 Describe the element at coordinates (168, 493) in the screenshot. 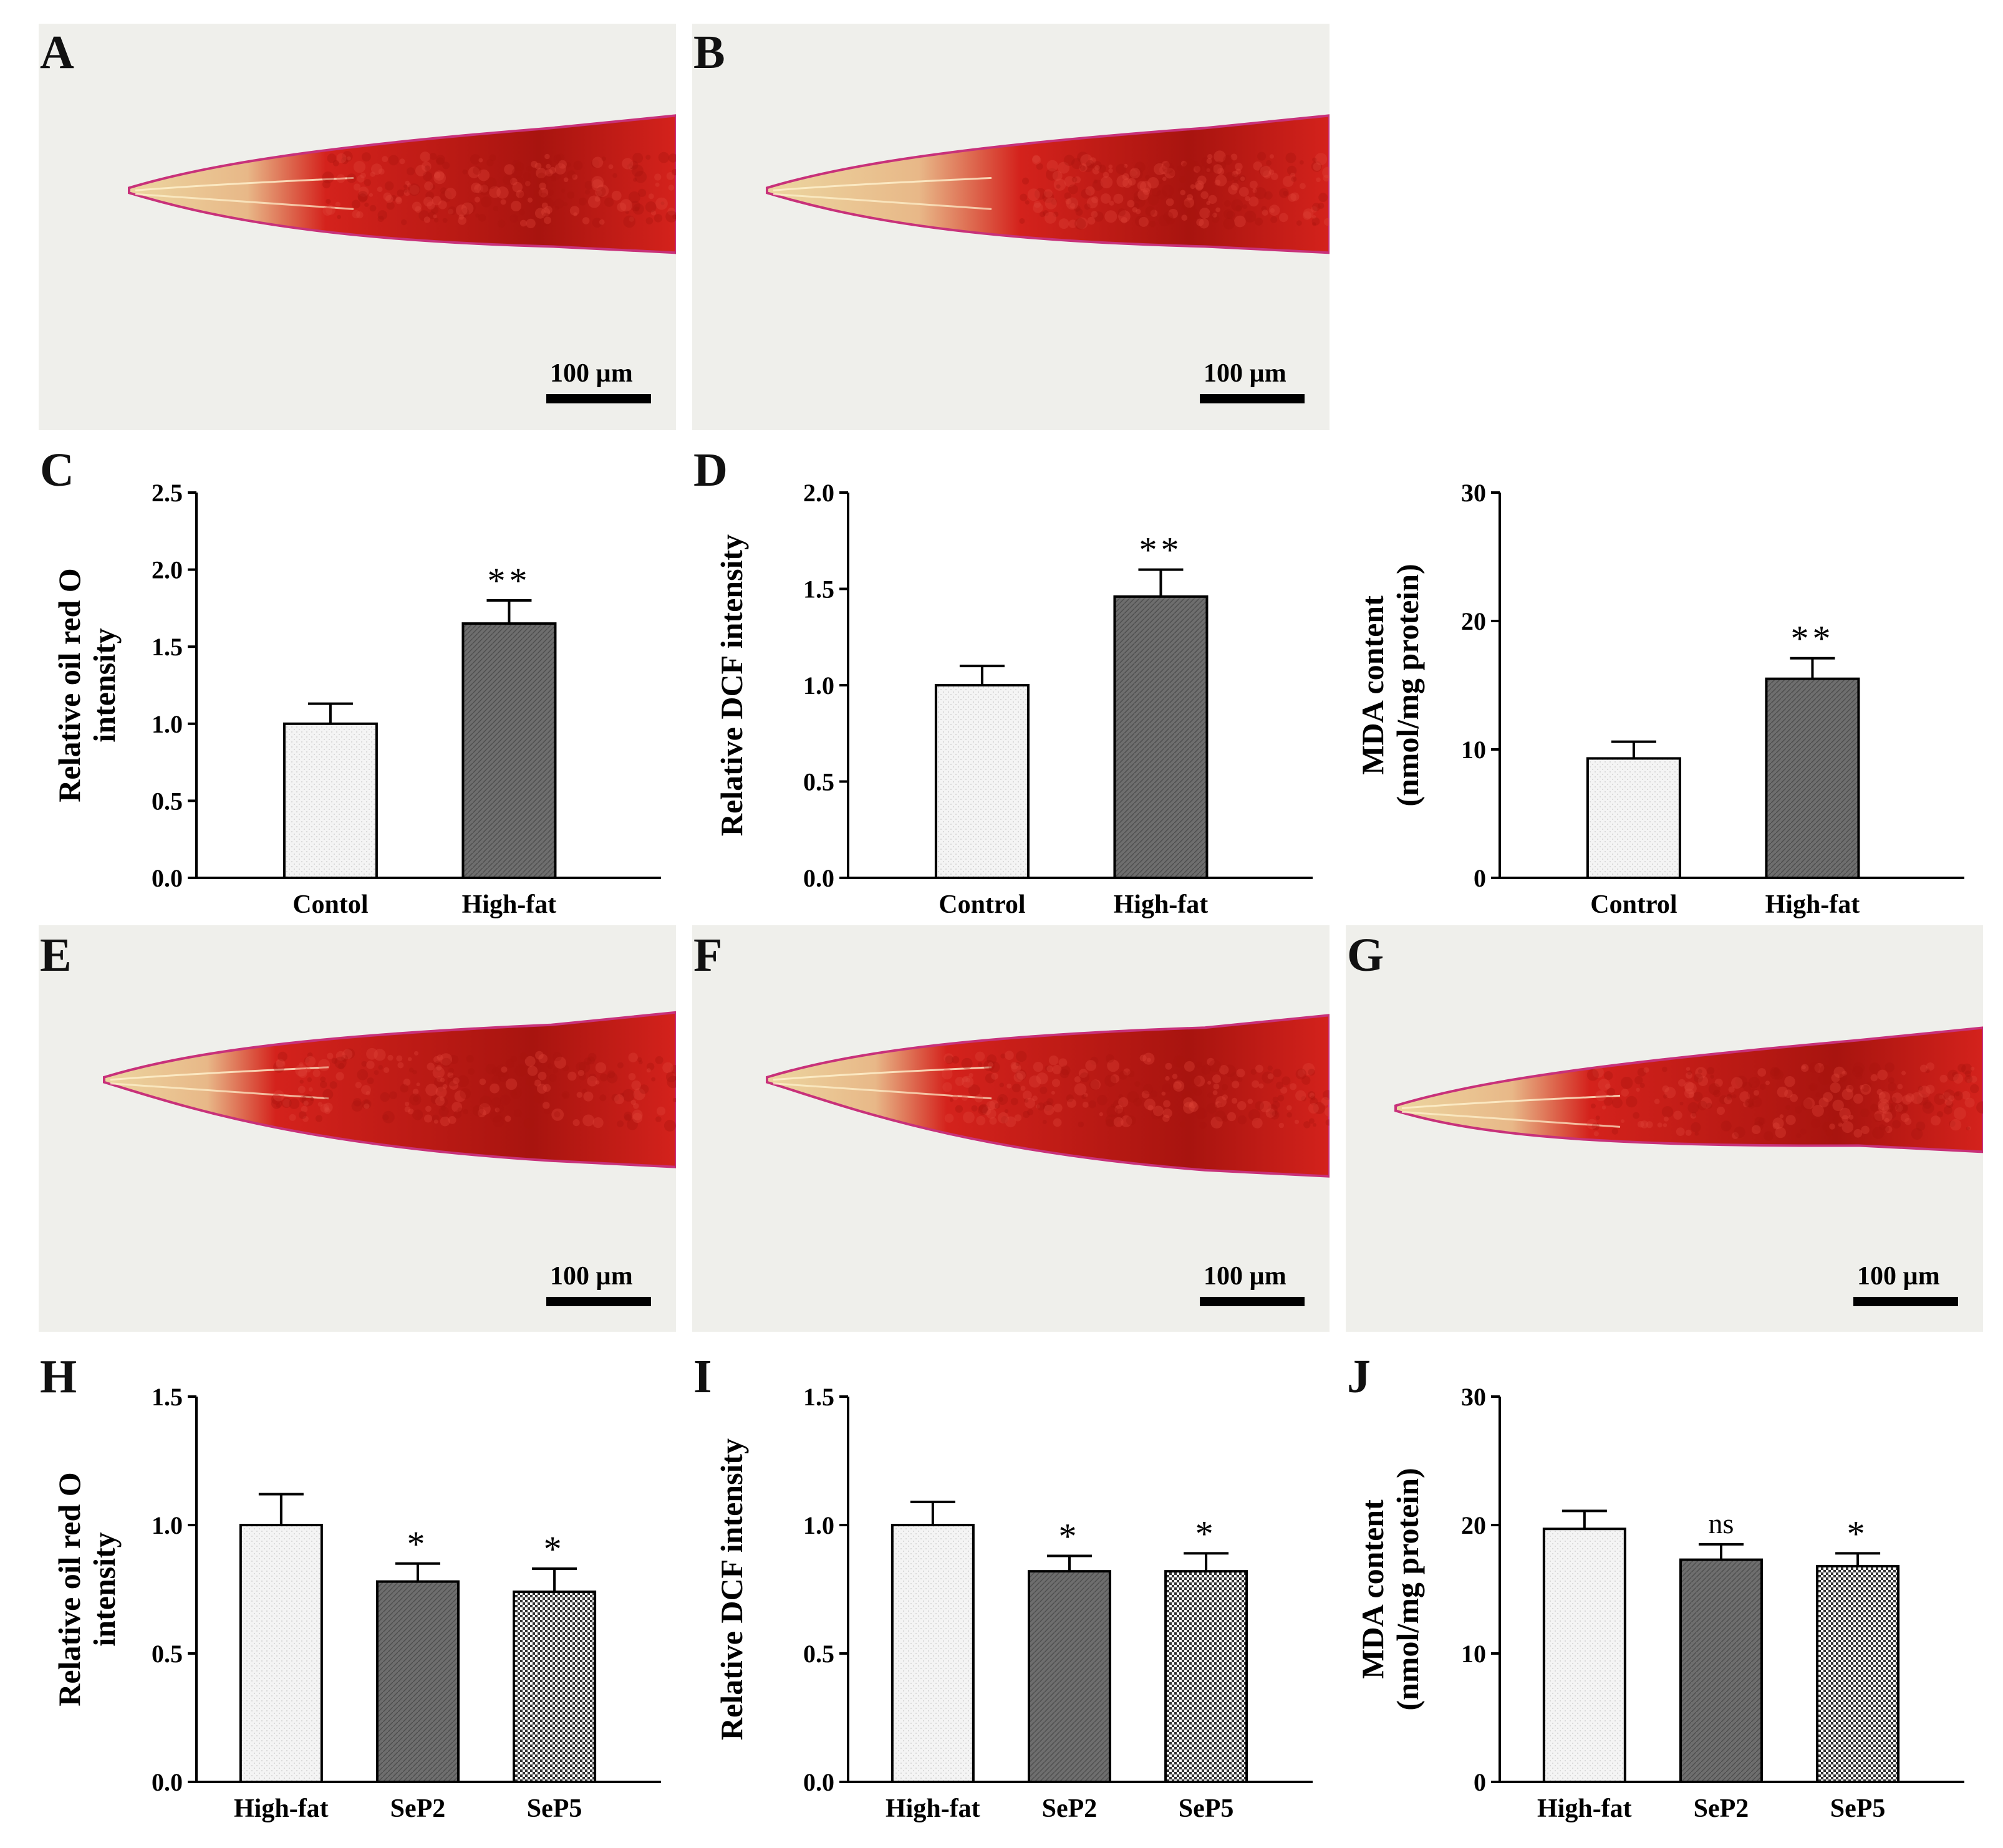

I see `y-tick-label: 2.5` at that location.